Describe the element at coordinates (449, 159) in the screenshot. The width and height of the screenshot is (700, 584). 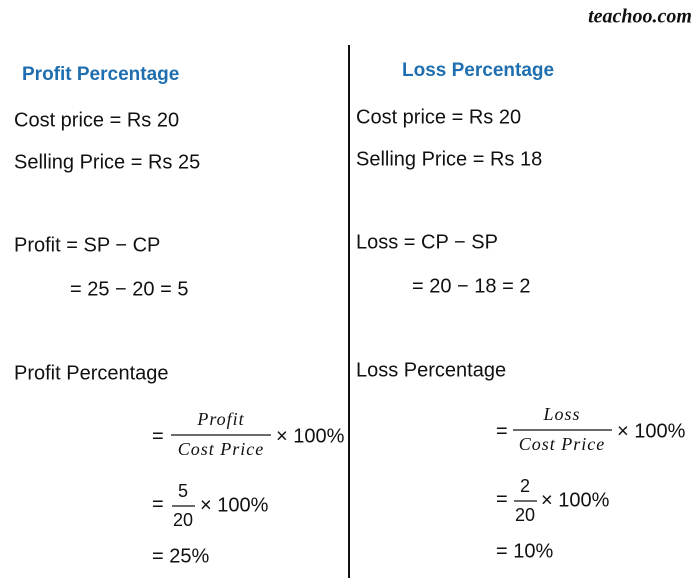
I see `line: Selling Price = Rs 18` at that location.